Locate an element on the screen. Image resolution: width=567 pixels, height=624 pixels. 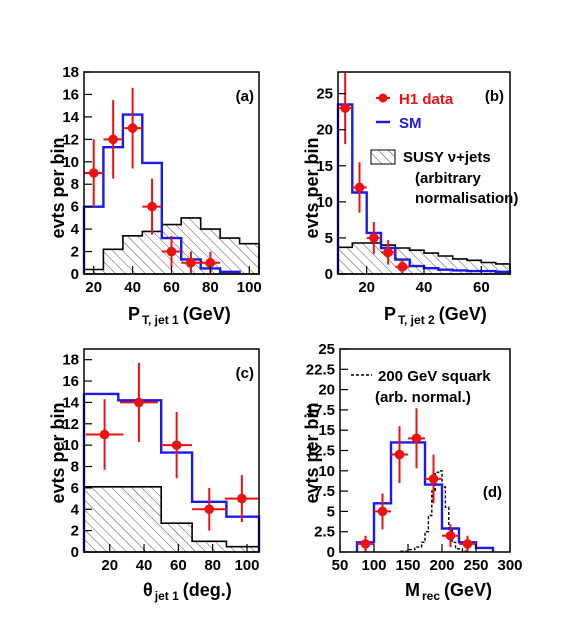
panel-a-ytick-label-4: 8 is located at coordinates (75, 184).